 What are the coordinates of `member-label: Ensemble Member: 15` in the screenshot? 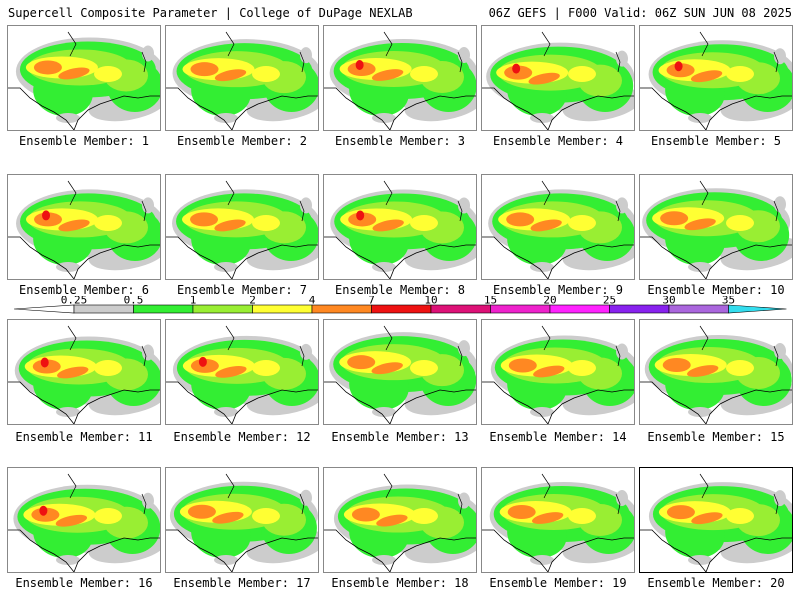 It's located at (716, 437).